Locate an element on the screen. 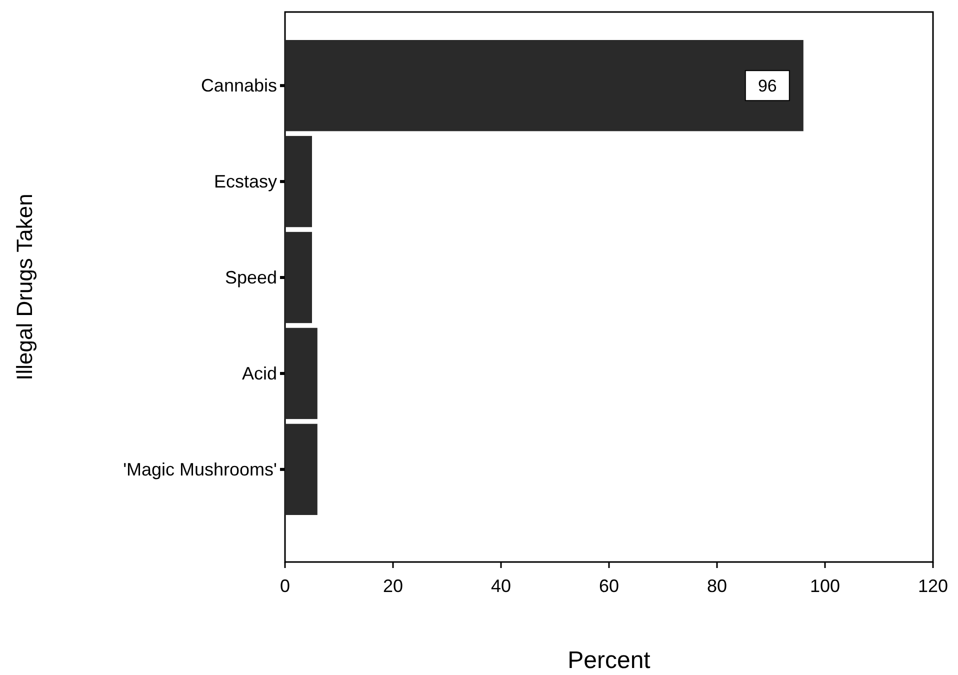 The height and width of the screenshot is (675, 958). x-tick-label: 20 is located at coordinates (393, 586).